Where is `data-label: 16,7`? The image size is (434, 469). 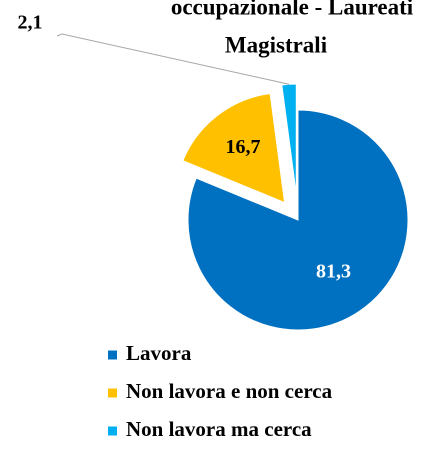
data-label: 16,7 is located at coordinates (242, 147).